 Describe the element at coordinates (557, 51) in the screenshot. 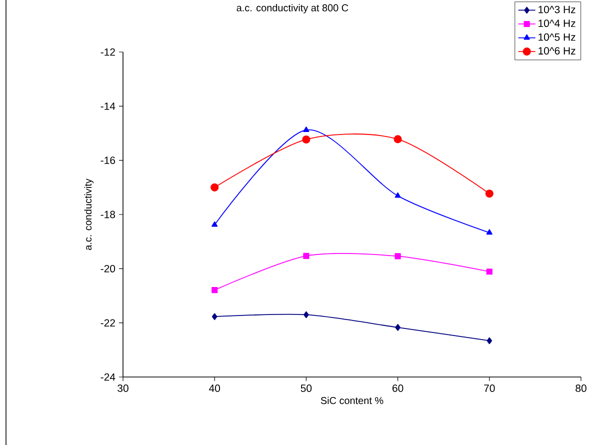

I see `legend-label: 10^6 Hz` at that location.